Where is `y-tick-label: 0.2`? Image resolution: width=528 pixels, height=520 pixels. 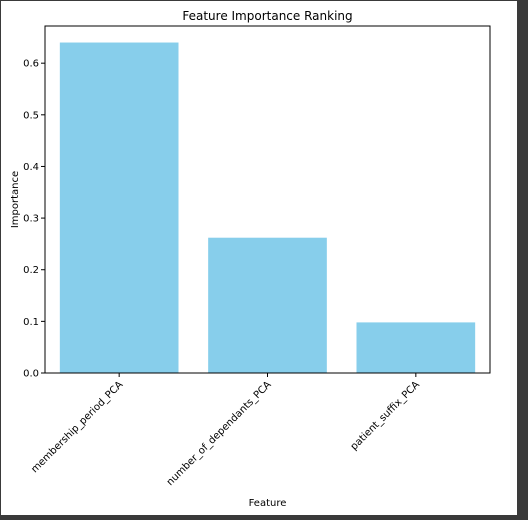 y-tick-label: 0.2 is located at coordinates (31, 270).